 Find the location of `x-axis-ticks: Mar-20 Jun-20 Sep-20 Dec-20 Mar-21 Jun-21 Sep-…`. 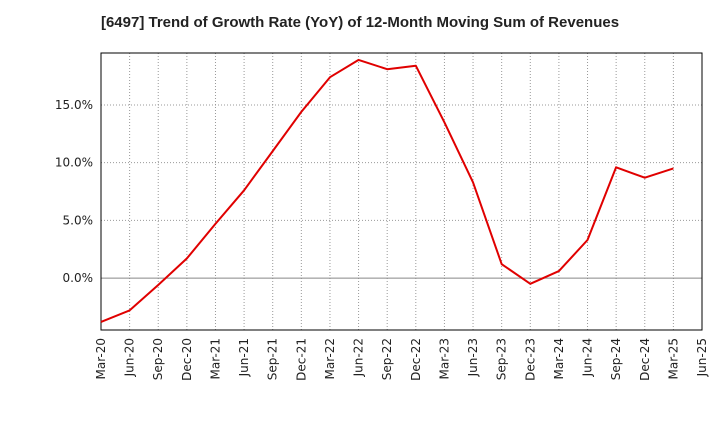

x-axis-ticks: Mar-20 Jun-20 Sep-20 Dec-20 Mar-21 Jun-21 Sep-… is located at coordinates (401, 359).